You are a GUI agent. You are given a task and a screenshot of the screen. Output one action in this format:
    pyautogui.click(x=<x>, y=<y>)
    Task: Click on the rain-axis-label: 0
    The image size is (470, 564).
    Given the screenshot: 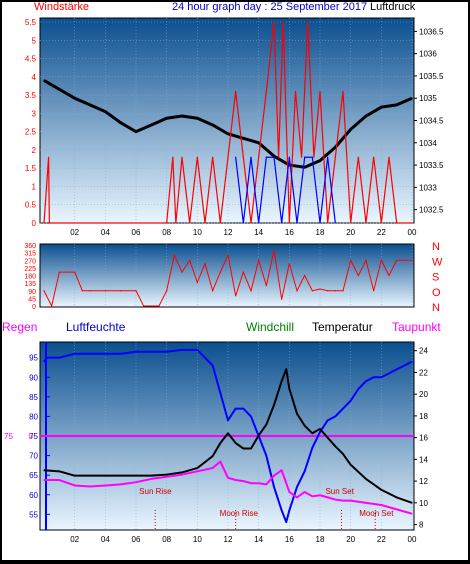 What is the action you would take?
    pyautogui.click(x=31, y=436)
    